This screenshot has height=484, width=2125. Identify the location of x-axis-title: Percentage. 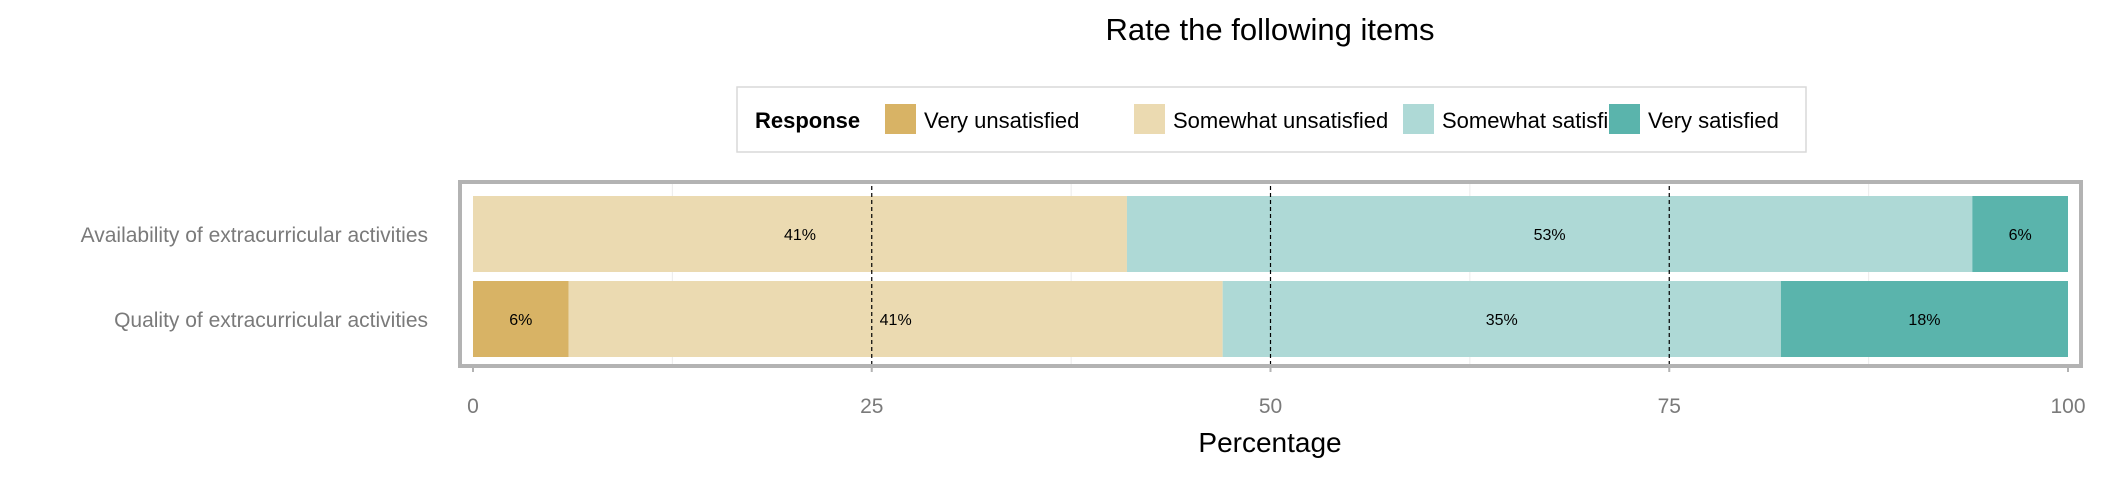
(1269, 442).